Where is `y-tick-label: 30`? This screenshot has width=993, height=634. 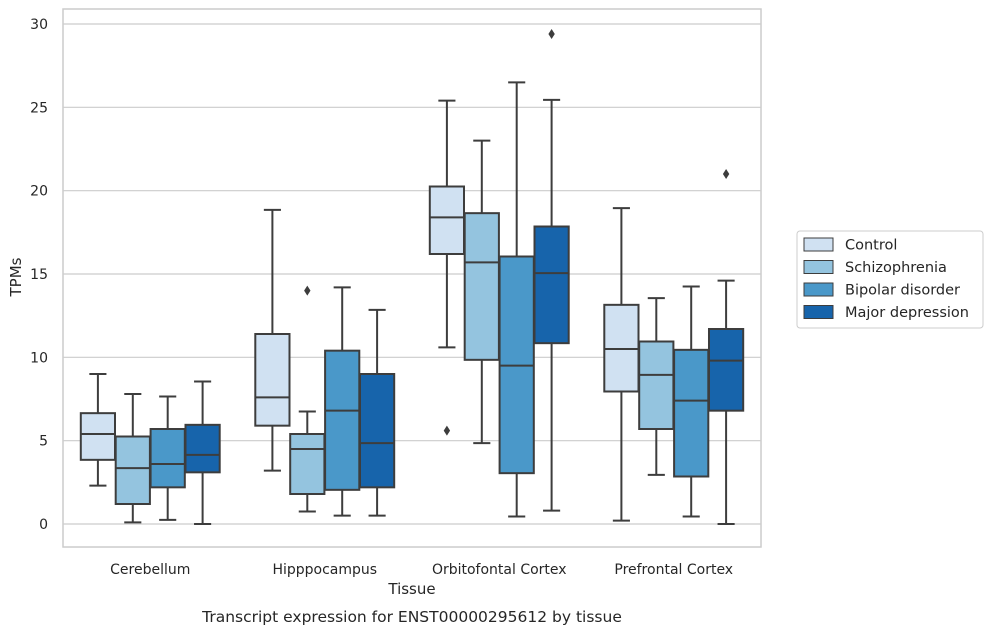 y-tick-label: 30 is located at coordinates (39, 25).